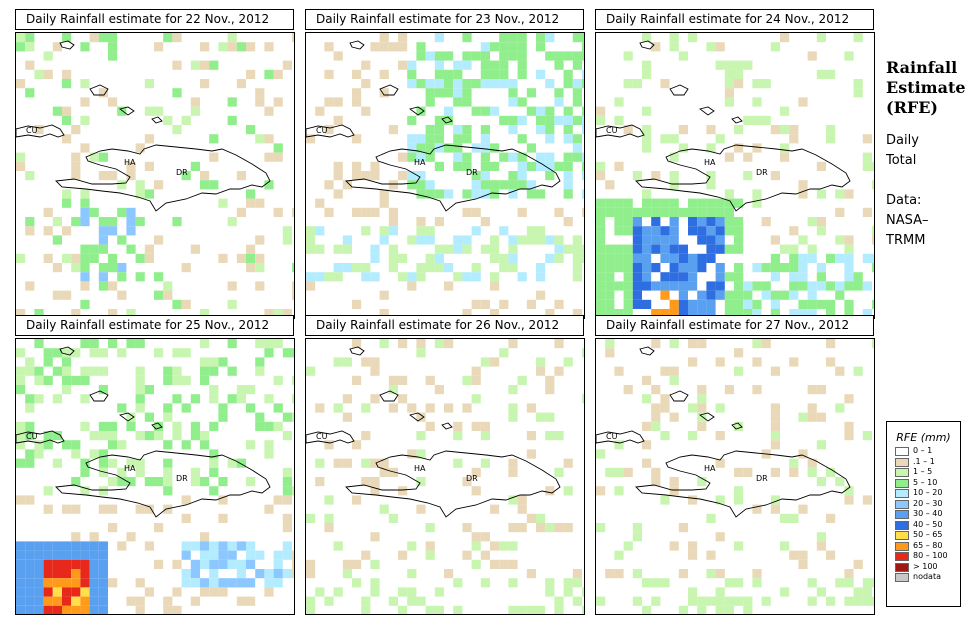  I want to click on legend-swatch, so click(902, 525).